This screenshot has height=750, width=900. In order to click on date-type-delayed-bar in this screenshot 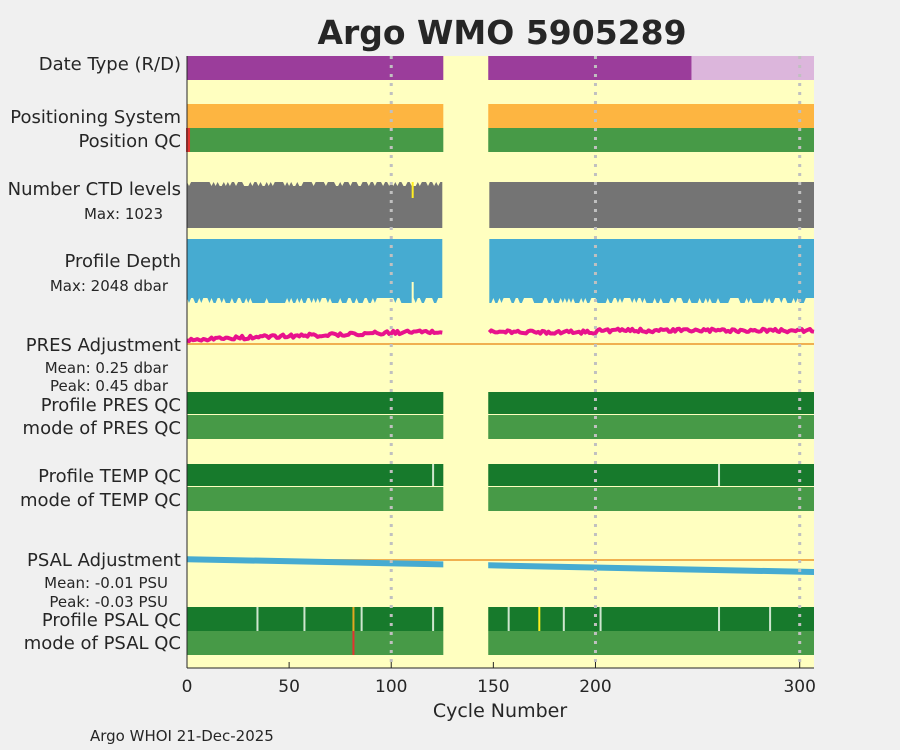, I will do `click(752, 68)`.